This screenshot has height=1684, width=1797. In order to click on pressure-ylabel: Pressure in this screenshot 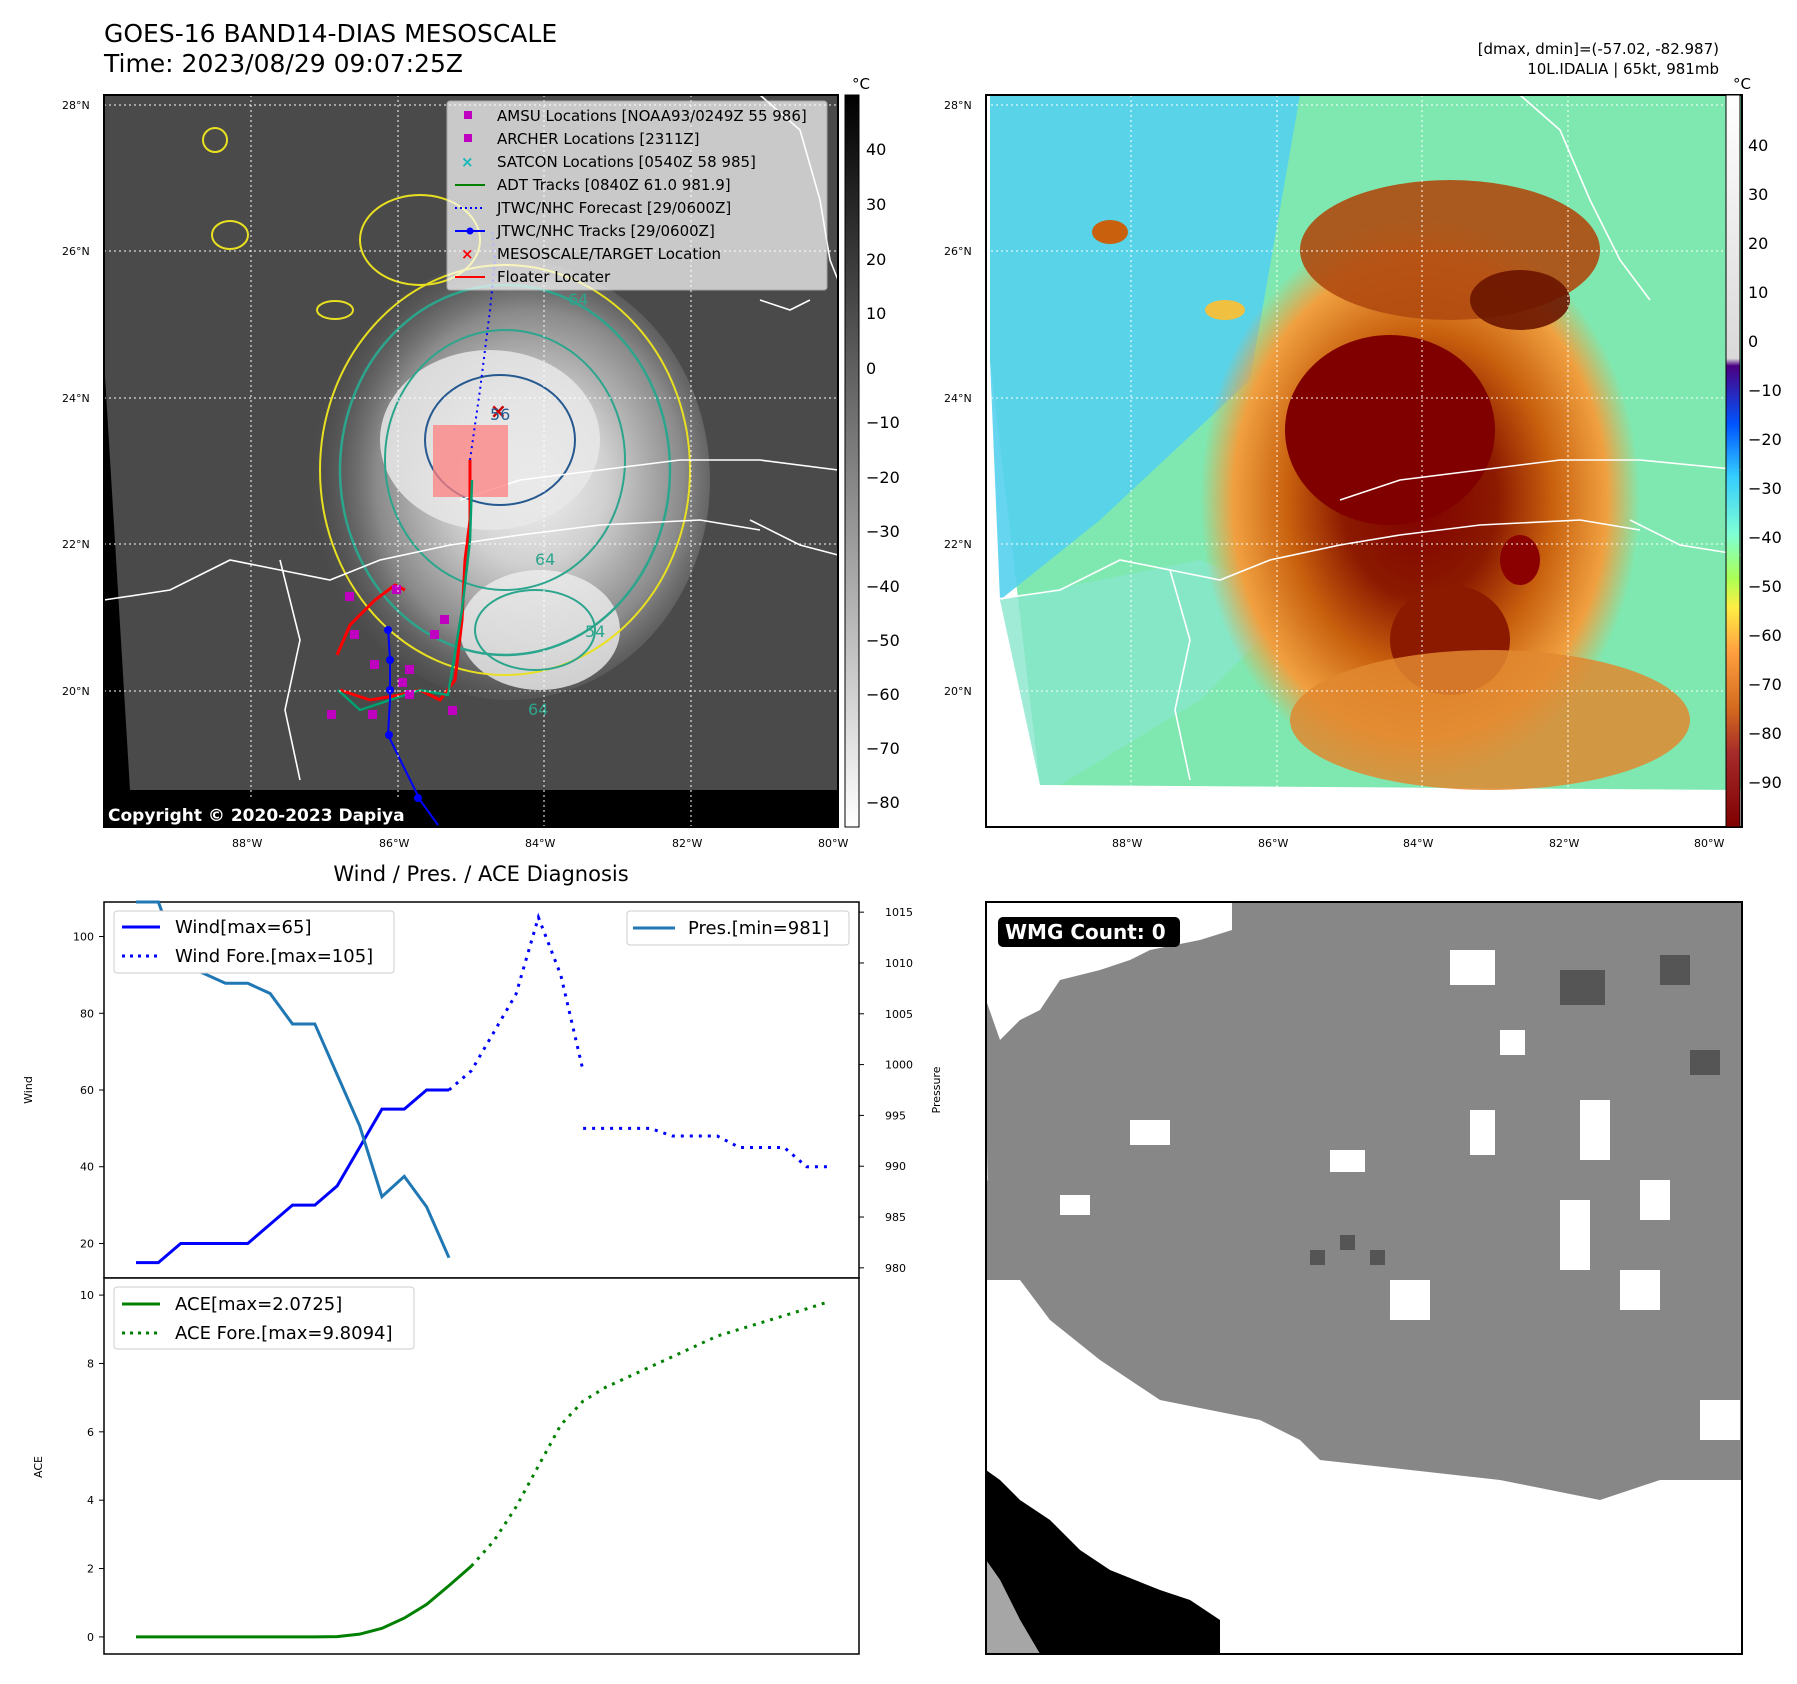, I will do `click(936, 1089)`.